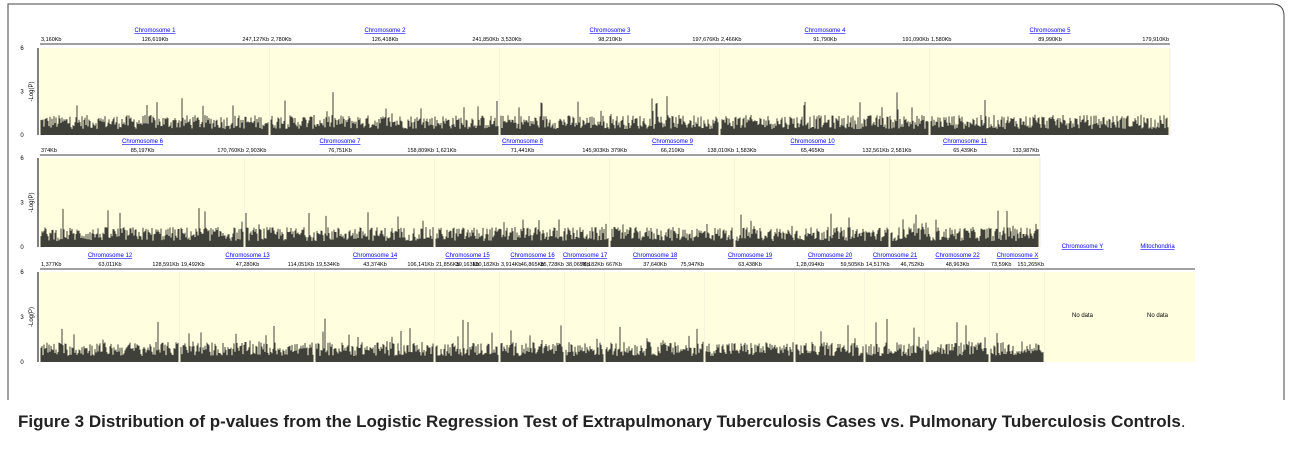 This screenshot has height=460, width=1289. Describe the element at coordinates (165, 265) in the screenshot. I see `position-label: 128,591Kb` at that location.